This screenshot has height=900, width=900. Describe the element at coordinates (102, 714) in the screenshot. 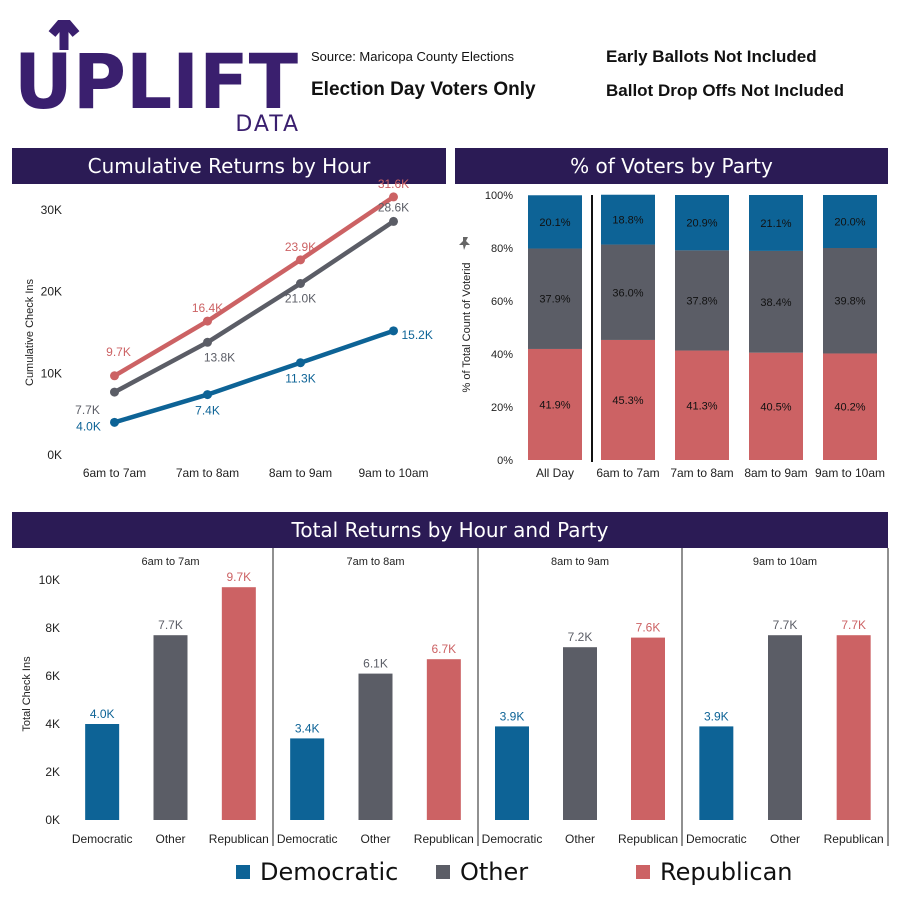

I see `bar-label-democratic: 4.0K` at that location.